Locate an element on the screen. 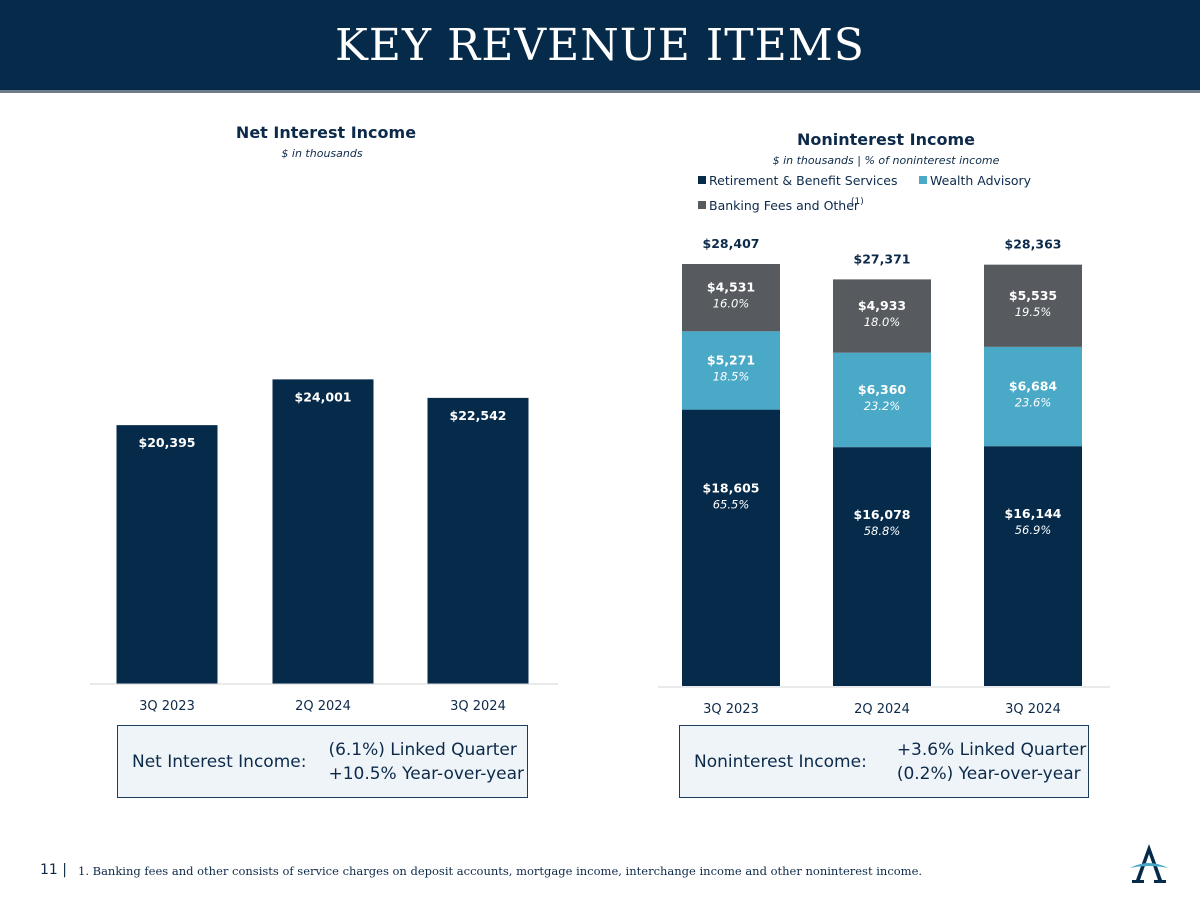 The height and width of the screenshot is (900, 1200). nonii-segment-value-label: $4,933 is located at coordinates (882, 305).